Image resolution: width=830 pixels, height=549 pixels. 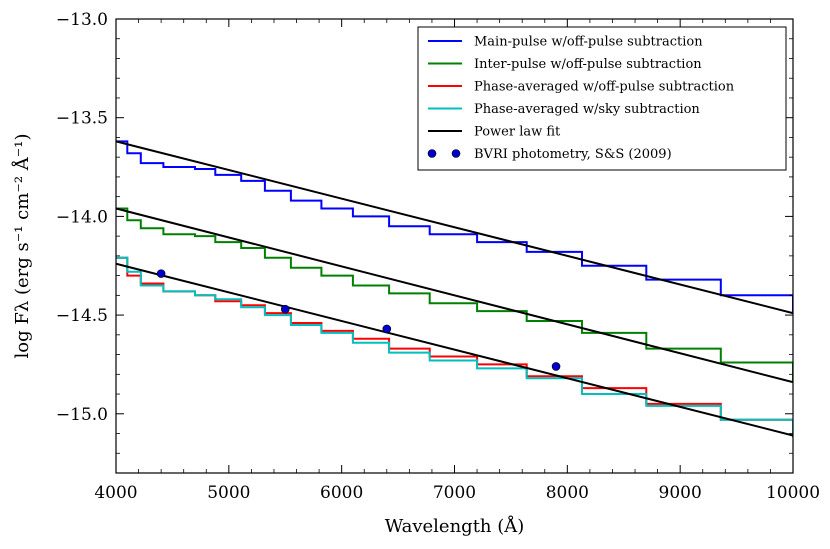 What do you see at coordinates (587, 109) in the screenshot?
I see `legend-label: Phase-averaged w/sky subtraction` at bounding box center [587, 109].